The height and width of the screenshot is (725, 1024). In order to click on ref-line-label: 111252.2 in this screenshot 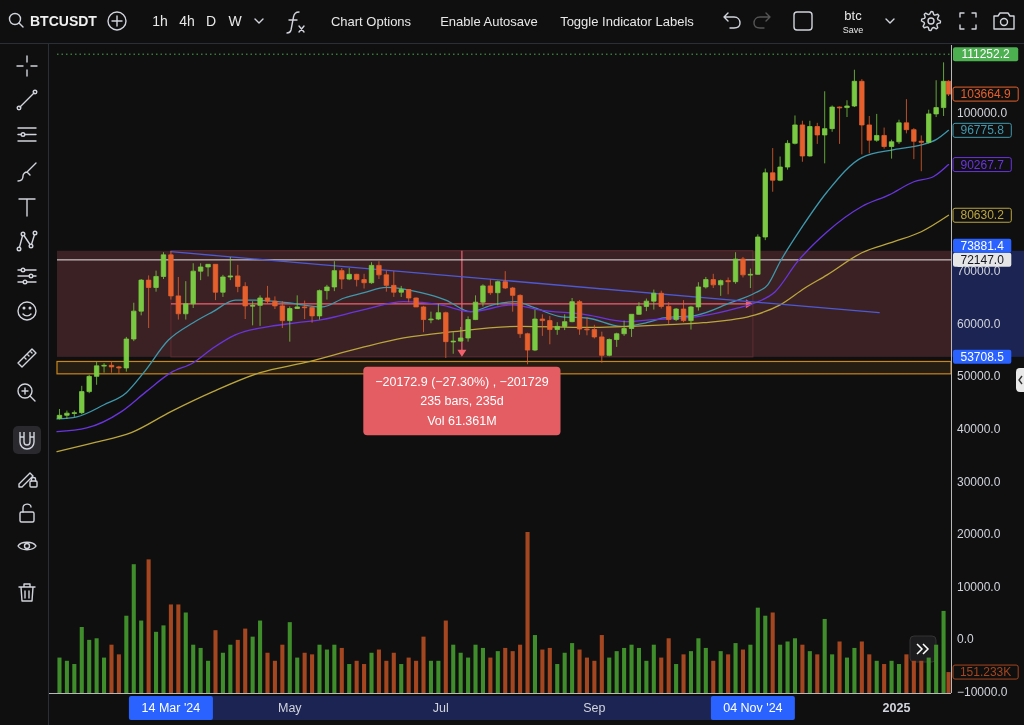, I will do `click(986, 54)`.